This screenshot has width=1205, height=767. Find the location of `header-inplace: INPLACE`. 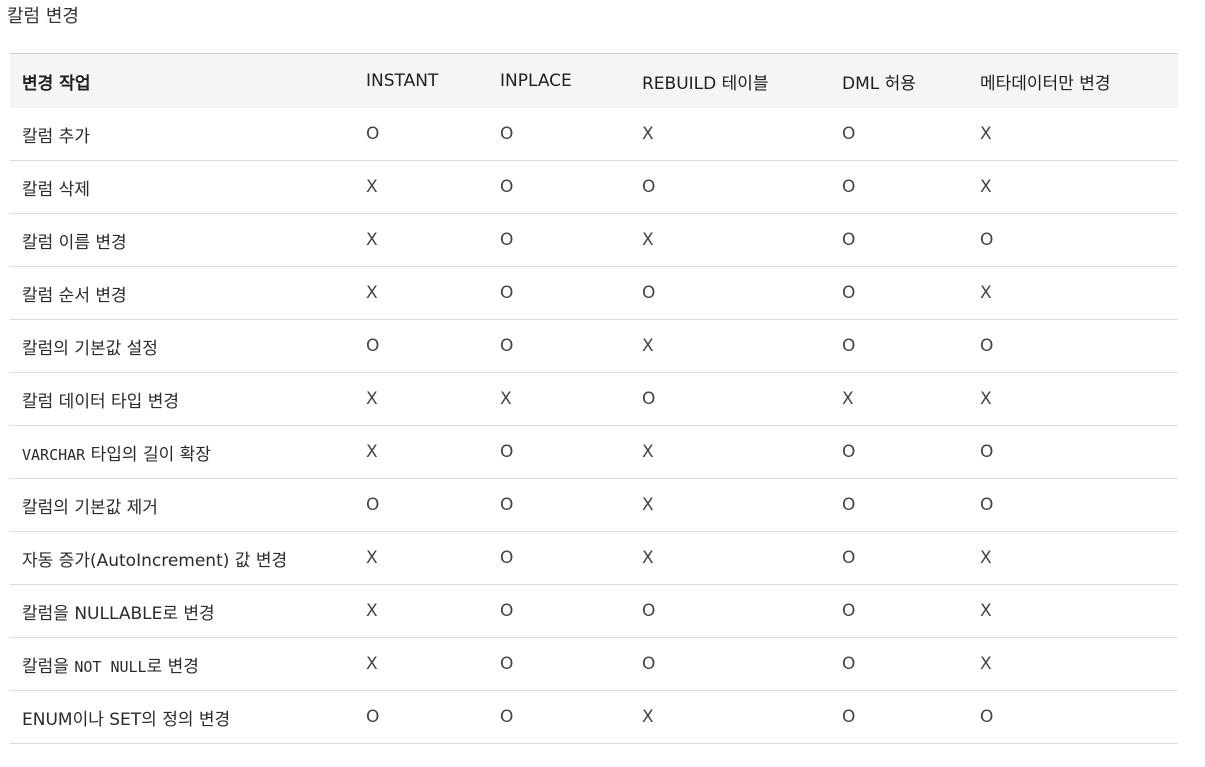

header-inplace: INPLACE is located at coordinates (536, 81).